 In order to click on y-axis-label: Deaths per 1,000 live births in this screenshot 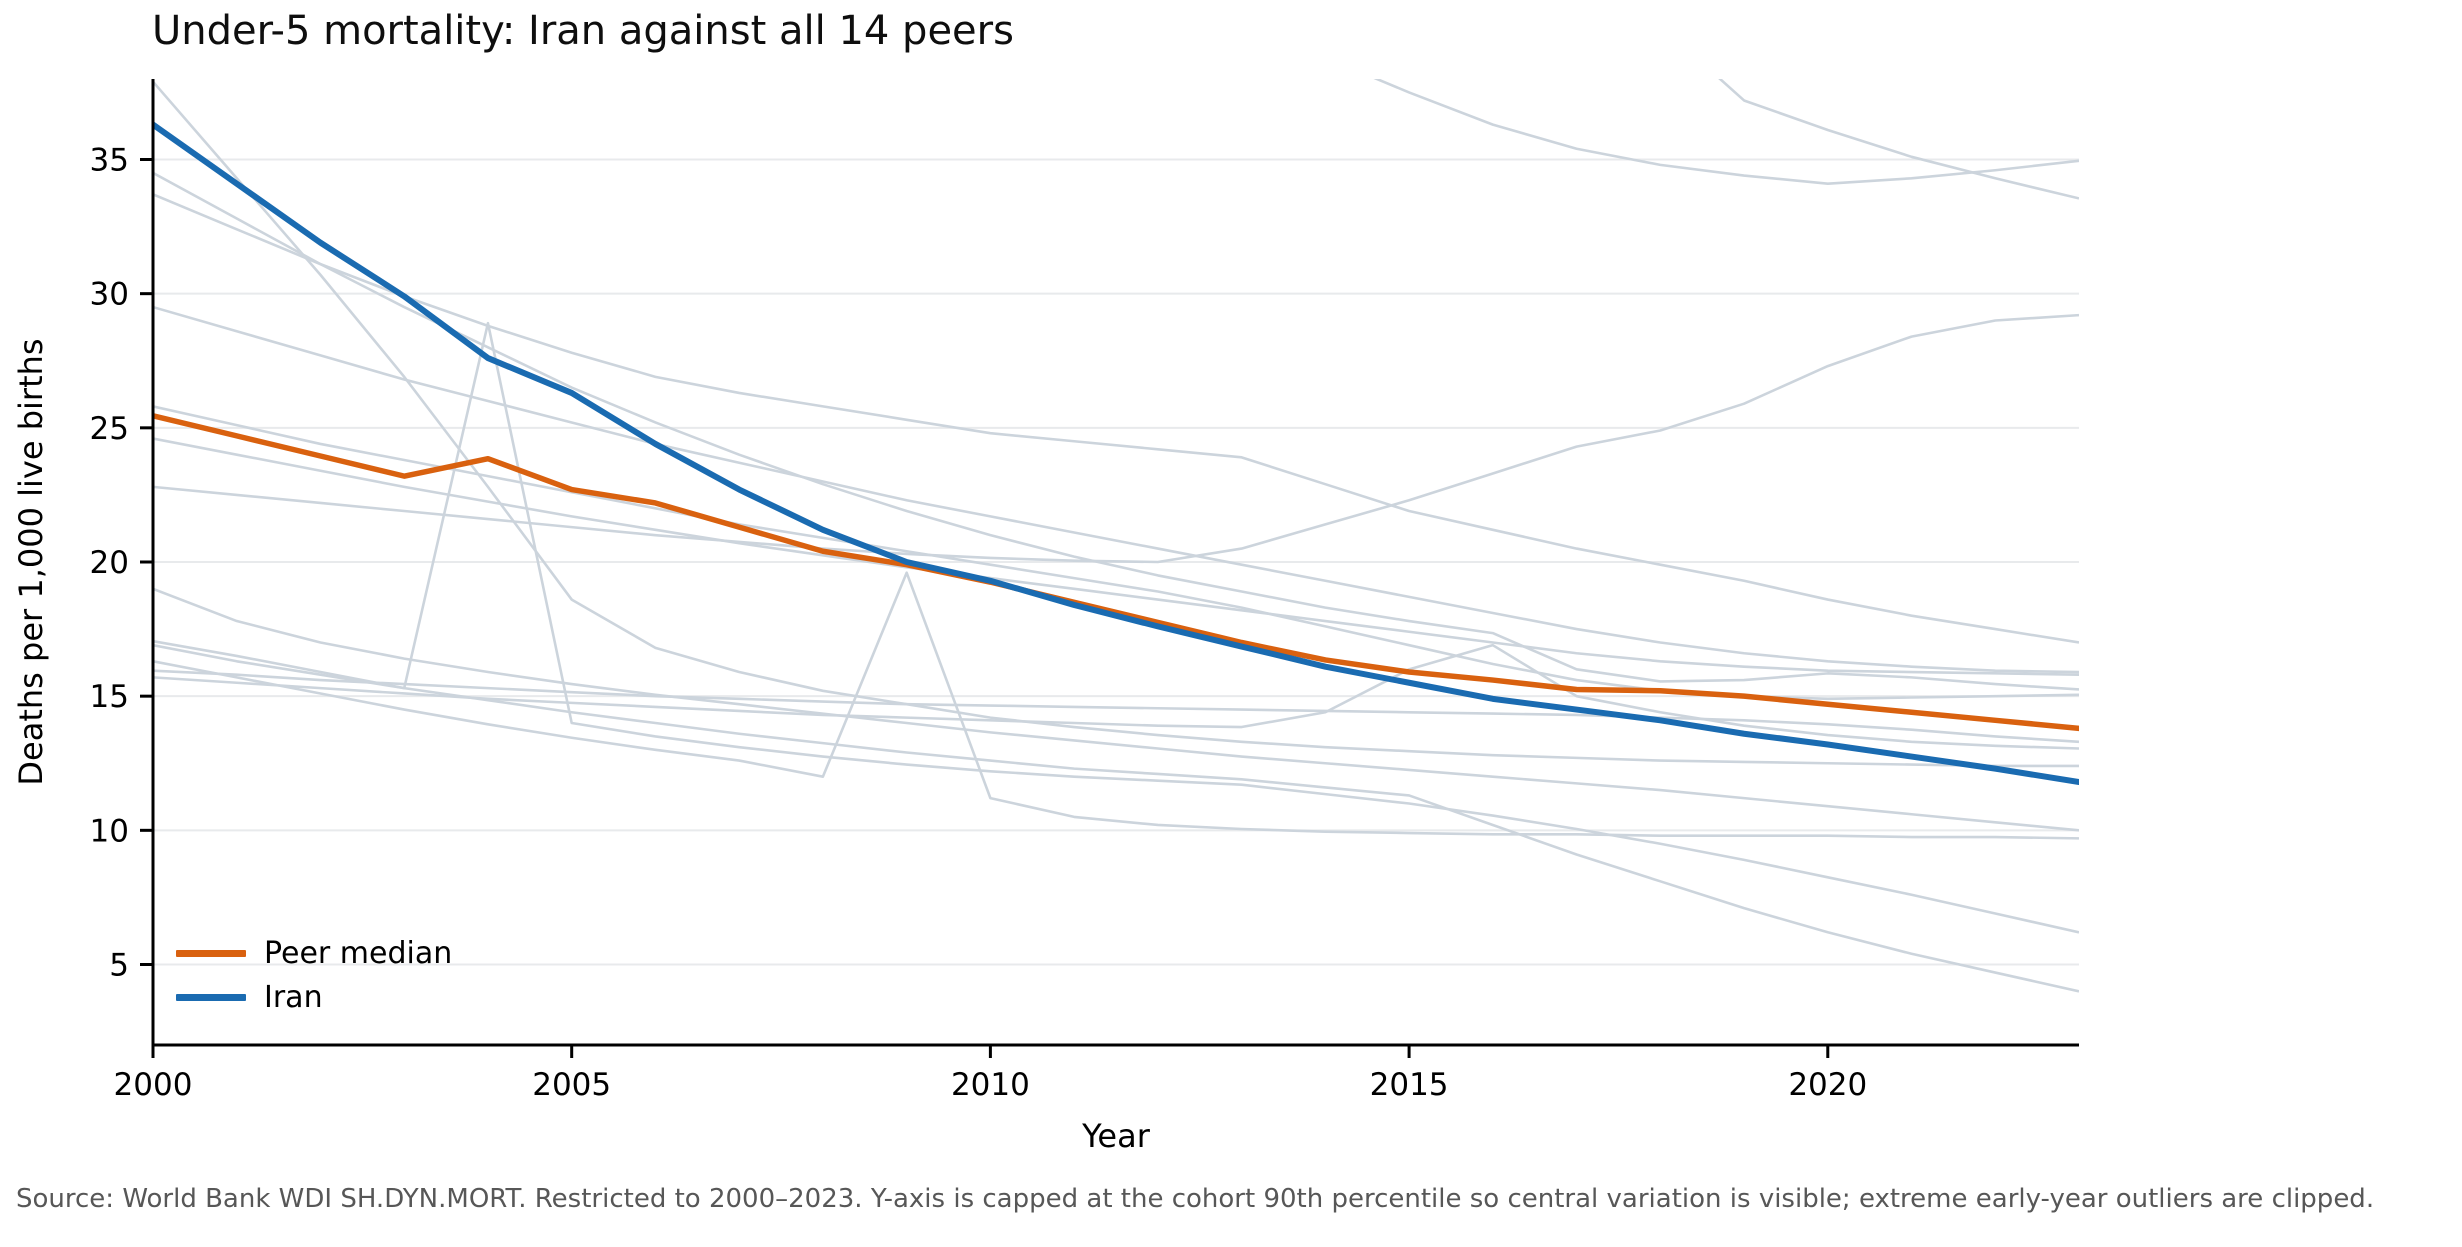, I will do `click(31, 561)`.